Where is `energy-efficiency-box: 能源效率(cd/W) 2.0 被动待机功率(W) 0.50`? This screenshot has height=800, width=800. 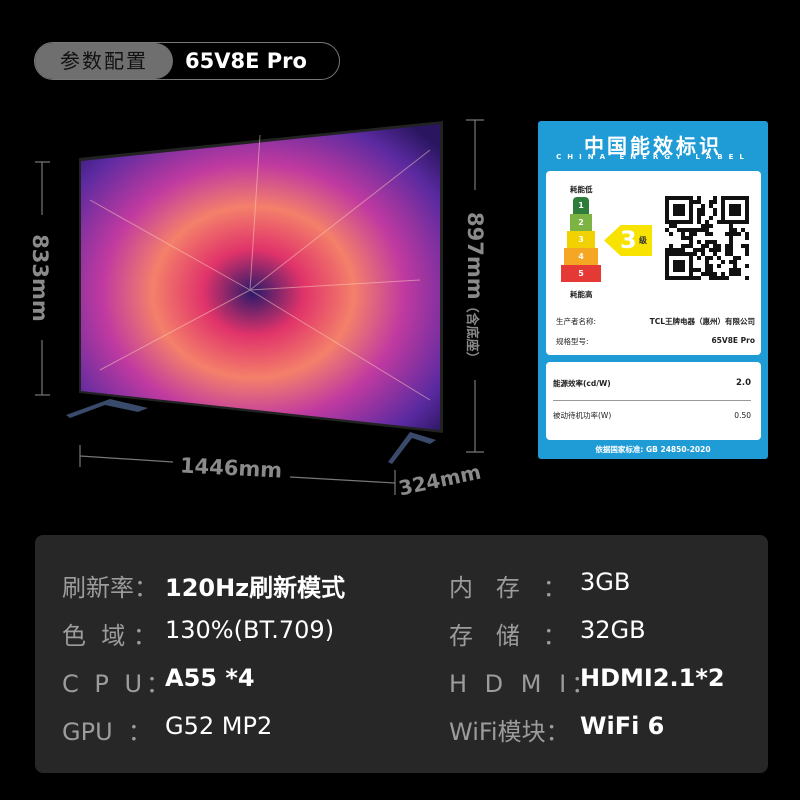 energy-efficiency-box: 能源效率(cd/W) 2.0 被动待机功率(W) 0.50 is located at coordinates (653, 401).